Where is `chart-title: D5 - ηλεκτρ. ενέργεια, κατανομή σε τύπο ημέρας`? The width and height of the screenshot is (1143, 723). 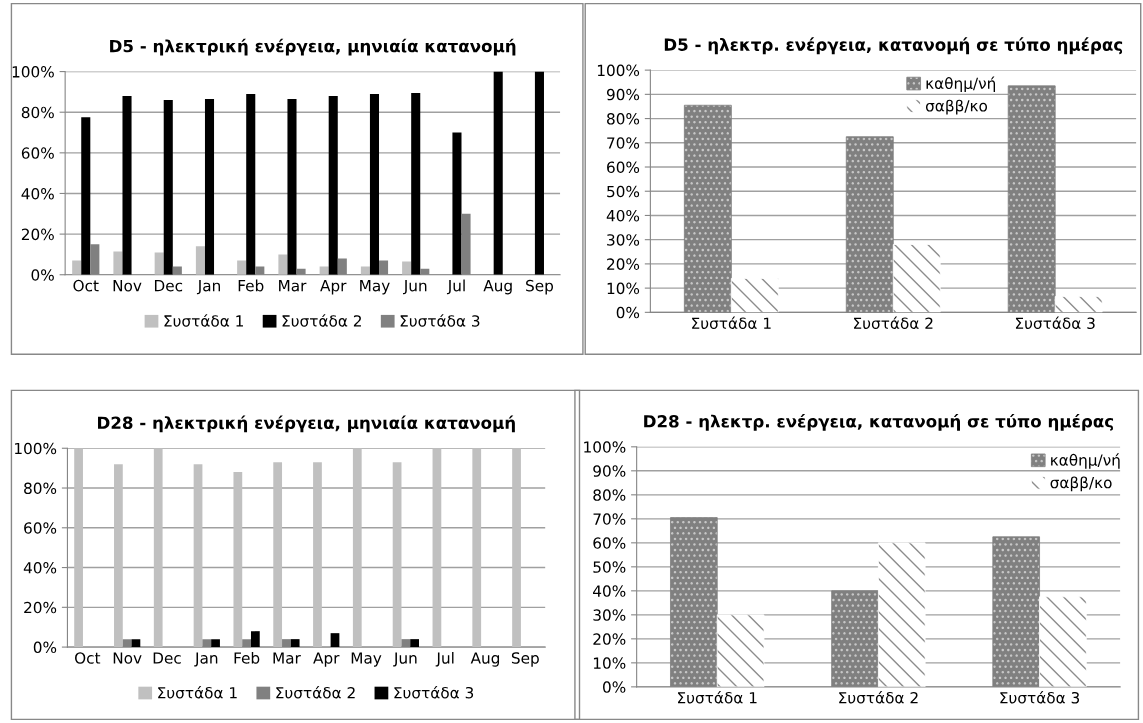 chart-title: D5 - ηλεκτρ. ενέργεια, κατανομή σε τύπο ημέρας is located at coordinates (893, 46).